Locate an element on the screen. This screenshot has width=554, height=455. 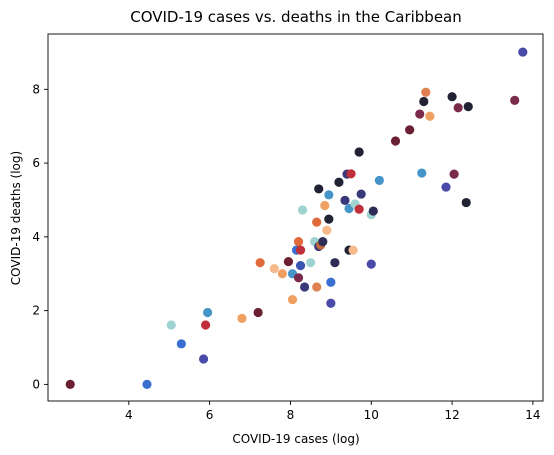
x-tick-label: 14 is located at coordinates (532, 415).